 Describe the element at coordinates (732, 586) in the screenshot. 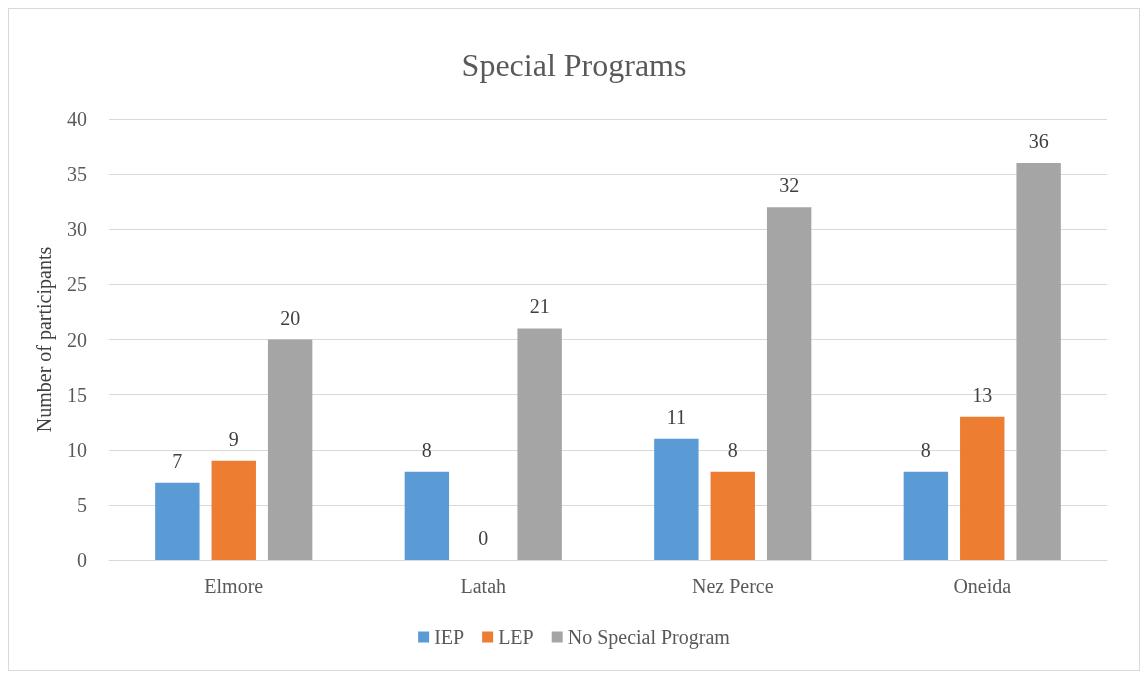

I see `x-tick-label: Nez Perce` at that location.